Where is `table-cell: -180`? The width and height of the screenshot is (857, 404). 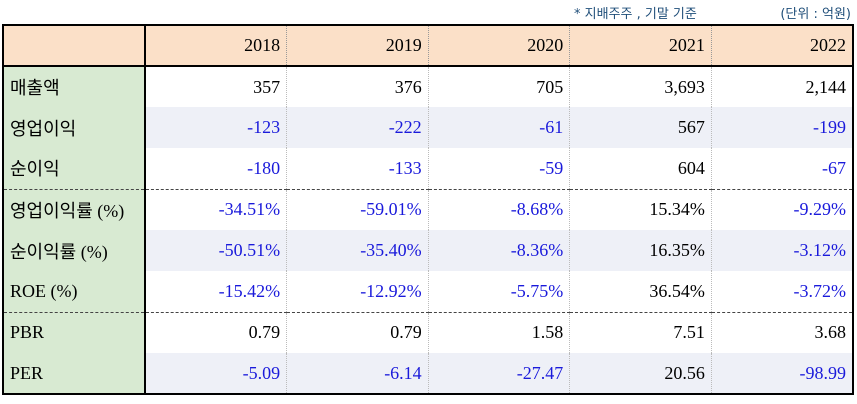 table-cell: -180 is located at coordinates (215, 169).